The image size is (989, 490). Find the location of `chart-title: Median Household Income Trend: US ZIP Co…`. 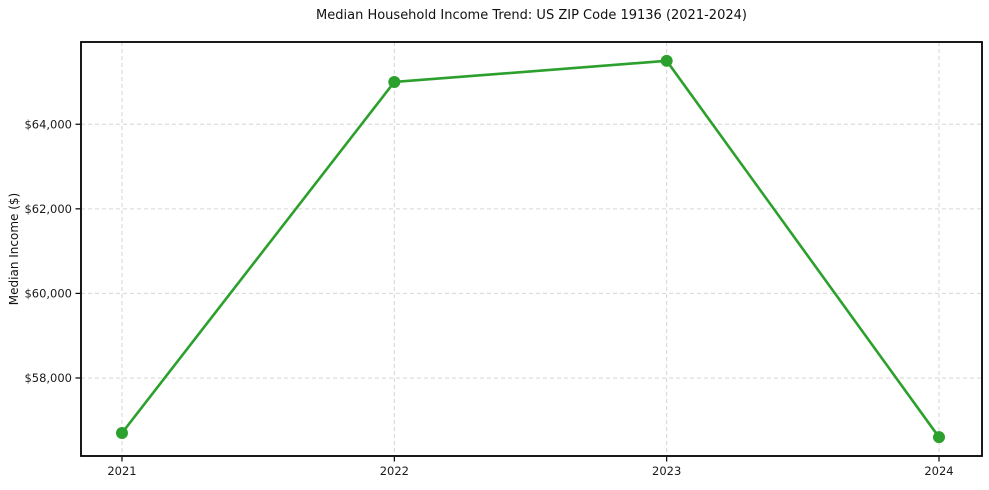

chart-title: Median Household Income Trend: US ZIP Co… is located at coordinates (531, 15).